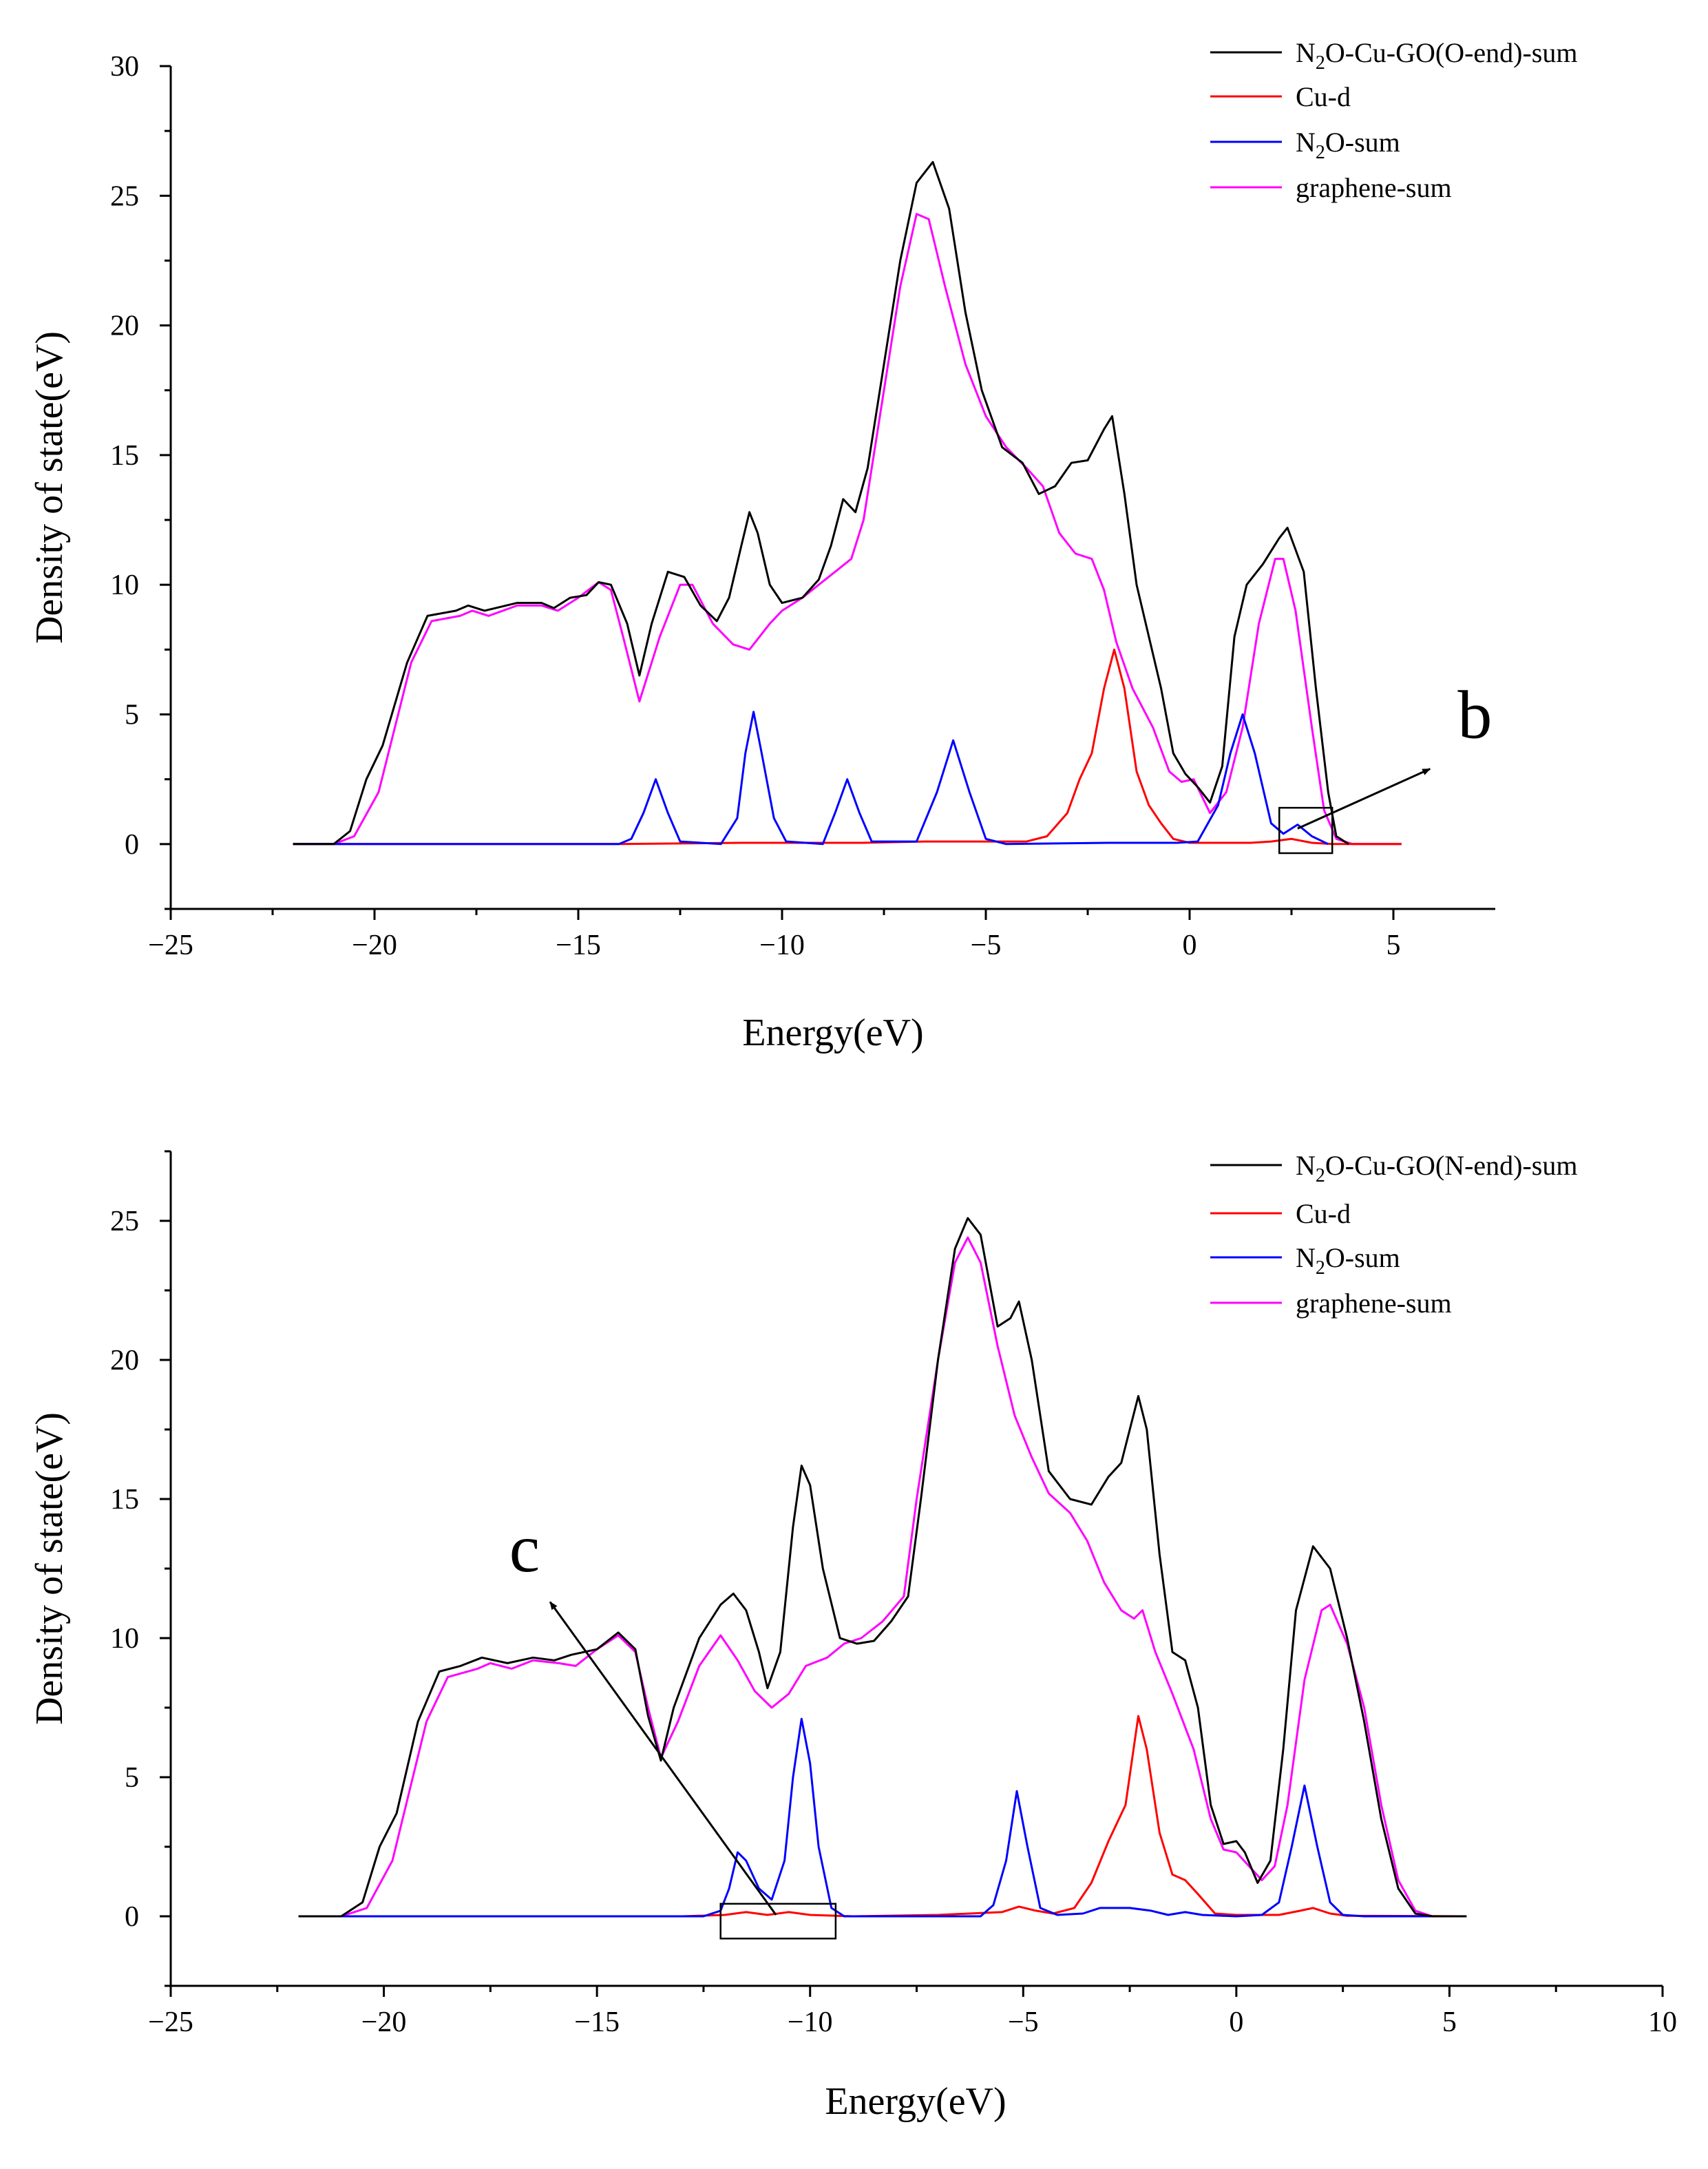 The height and width of the screenshot is (2169, 1708). Describe the element at coordinates (1662, 2022) in the screenshot. I see `bottom-x-tick-label: 10` at that location.